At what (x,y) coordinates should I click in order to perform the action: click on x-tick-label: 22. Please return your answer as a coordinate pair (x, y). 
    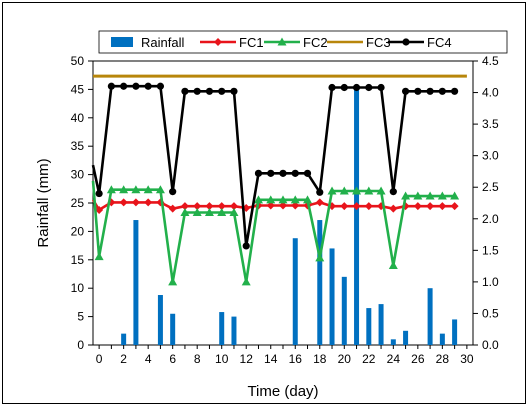
    Looking at the image, I should click on (369, 359).